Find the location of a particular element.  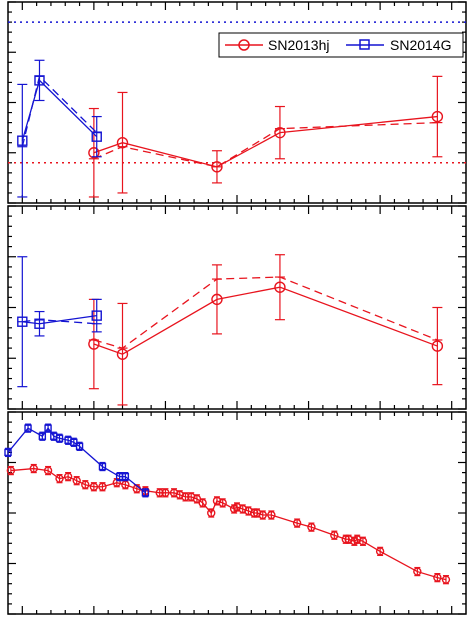

legend: SN2013hj SN2014G is located at coordinates (341, 45).